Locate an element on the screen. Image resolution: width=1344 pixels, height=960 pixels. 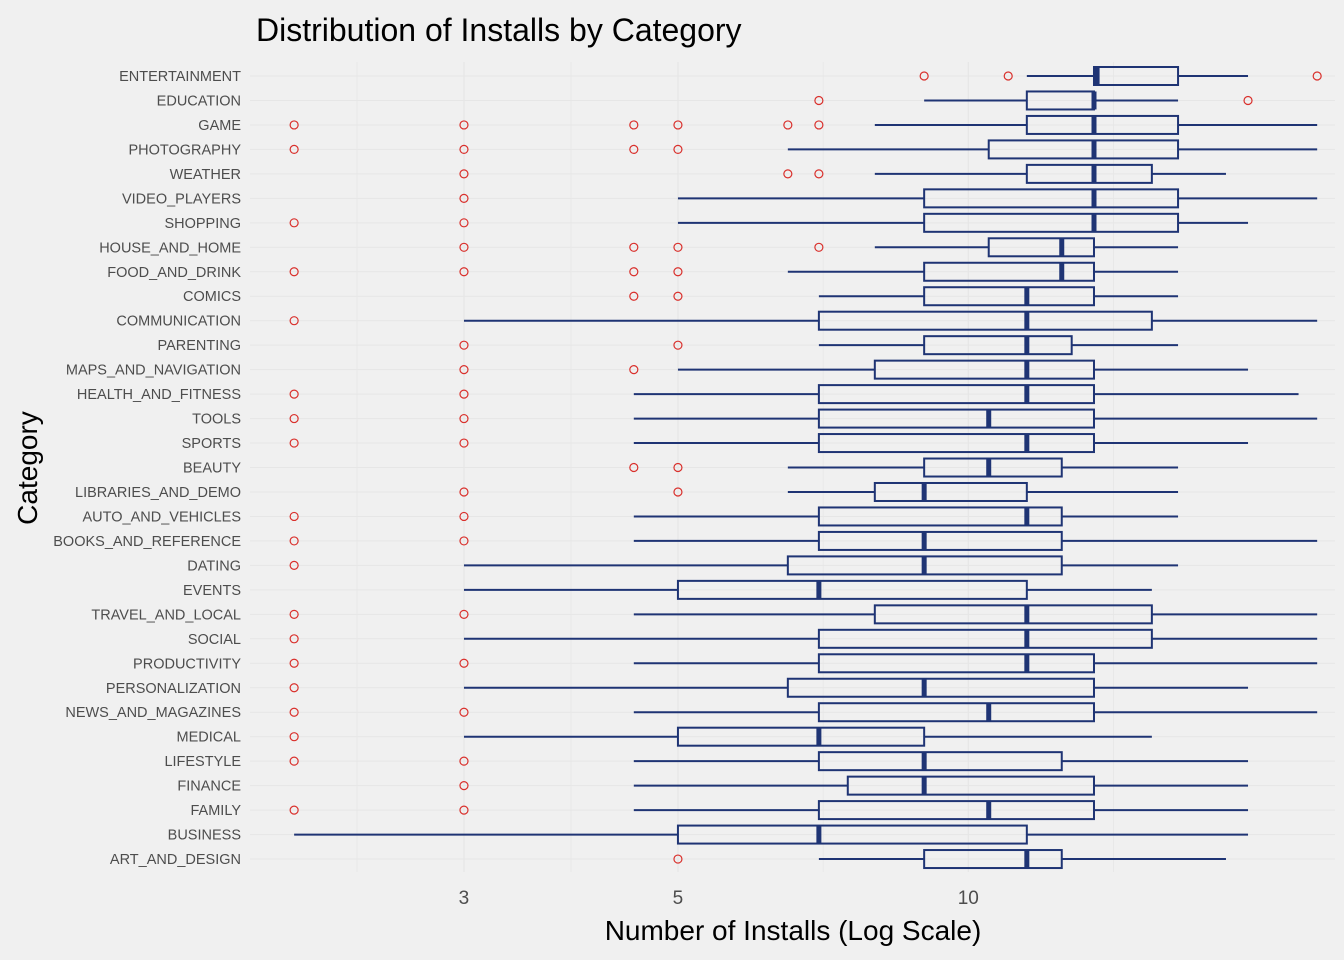
box-travel-and-local is located at coordinates (803, 614).